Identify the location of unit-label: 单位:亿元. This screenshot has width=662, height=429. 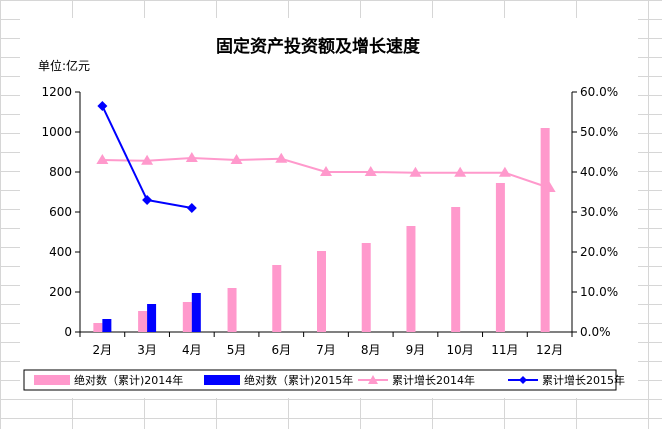
(64, 65).